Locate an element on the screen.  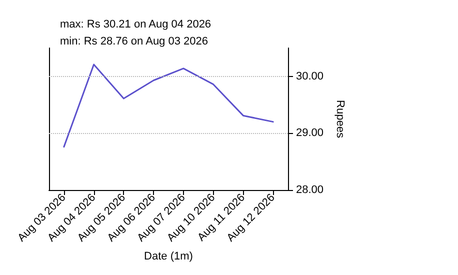
y-tick-label: 29.00 is located at coordinates (310, 133).